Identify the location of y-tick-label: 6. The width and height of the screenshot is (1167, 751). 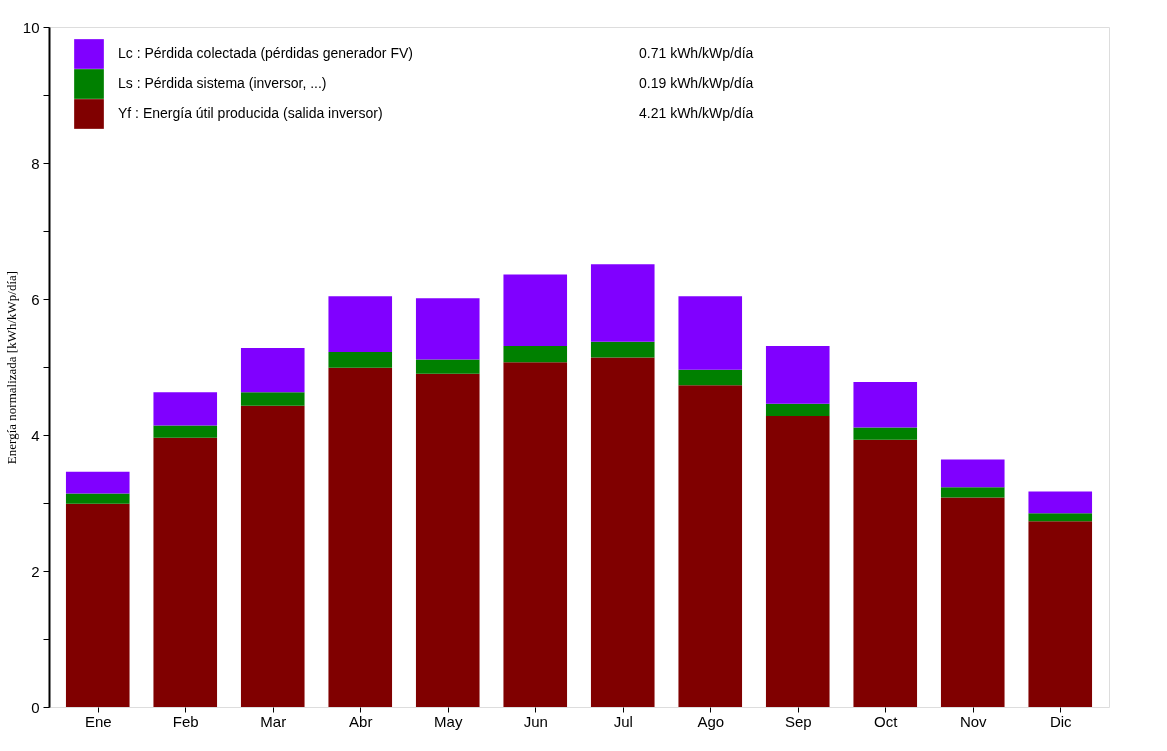
(35, 299).